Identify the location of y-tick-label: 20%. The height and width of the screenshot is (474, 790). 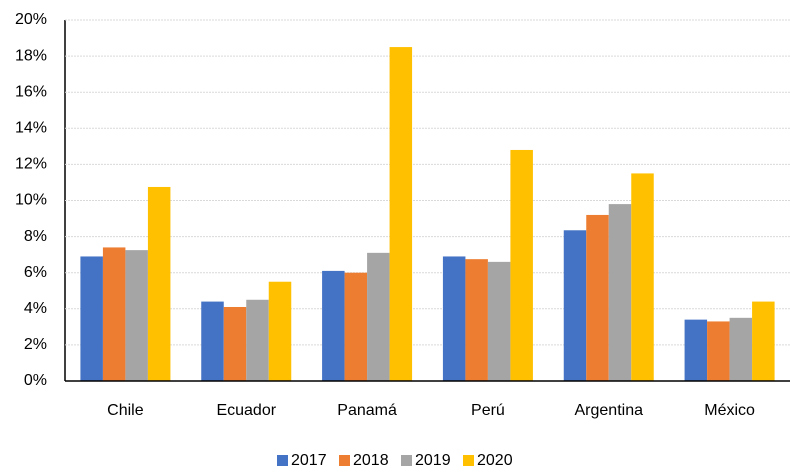
(31, 19).